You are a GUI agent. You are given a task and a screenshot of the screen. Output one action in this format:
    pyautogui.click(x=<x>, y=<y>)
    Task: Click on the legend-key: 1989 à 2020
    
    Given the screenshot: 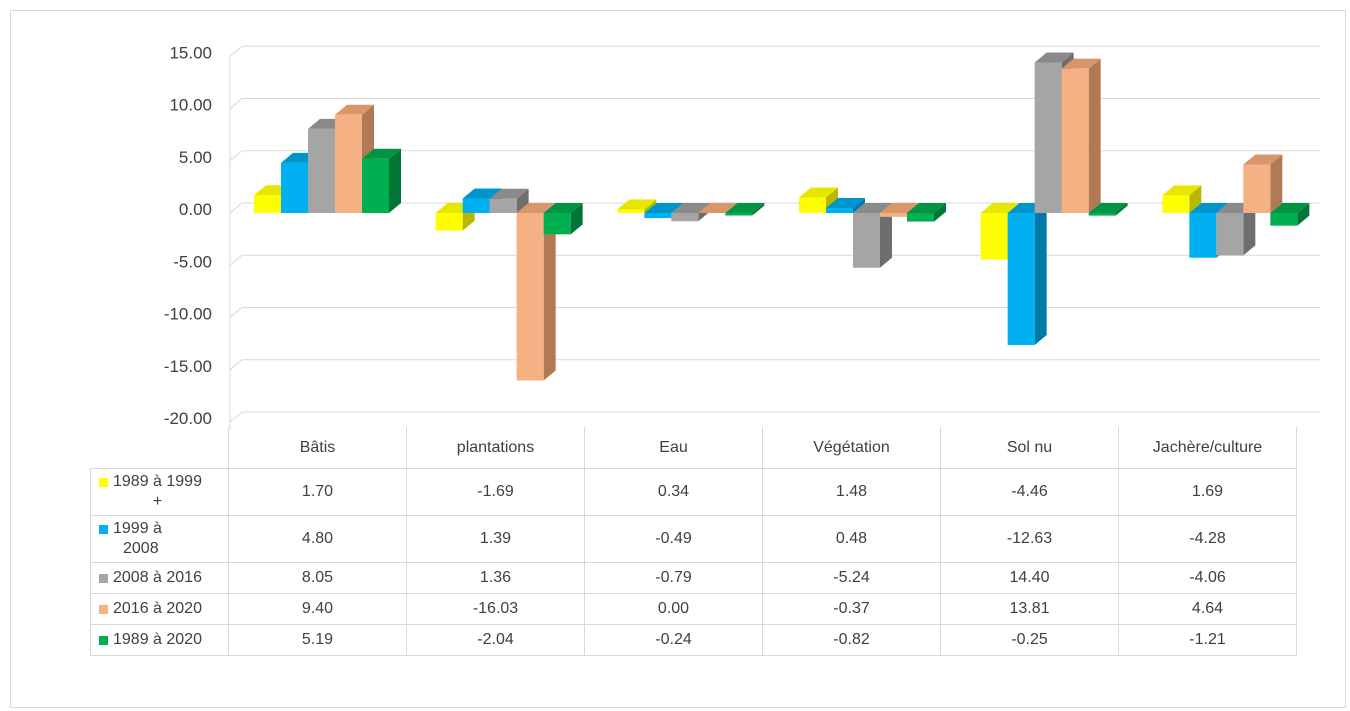 What is the action you would take?
    pyautogui.click(x=159, y=640)
    